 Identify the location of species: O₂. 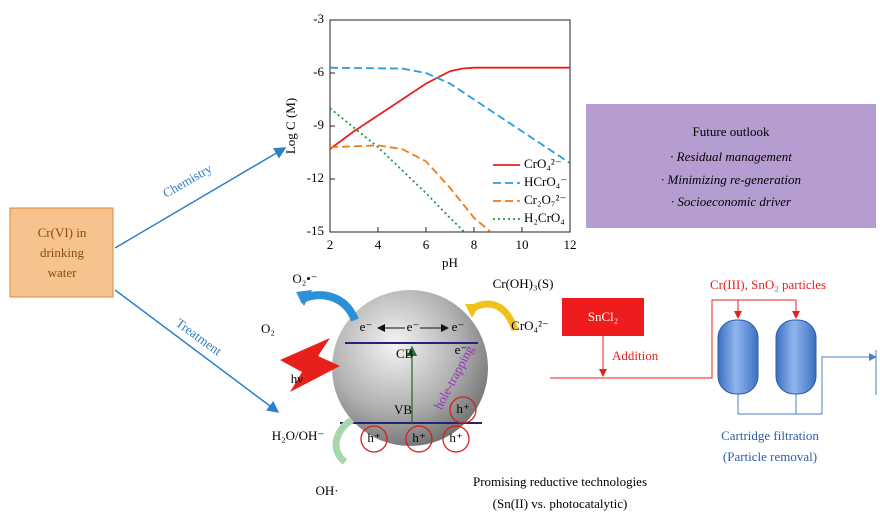
(268, 328).